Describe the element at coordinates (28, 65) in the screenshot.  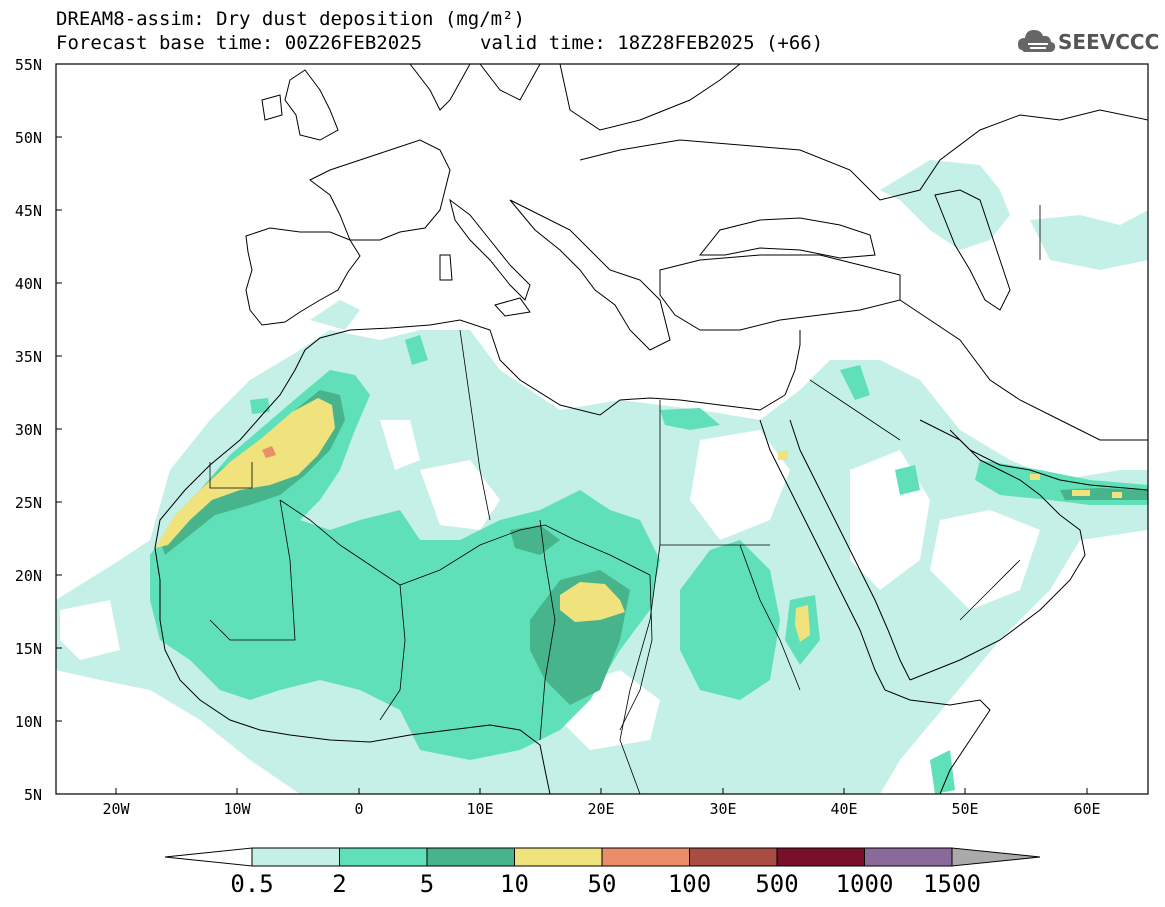
I see `lat-label: 55N` at that location.